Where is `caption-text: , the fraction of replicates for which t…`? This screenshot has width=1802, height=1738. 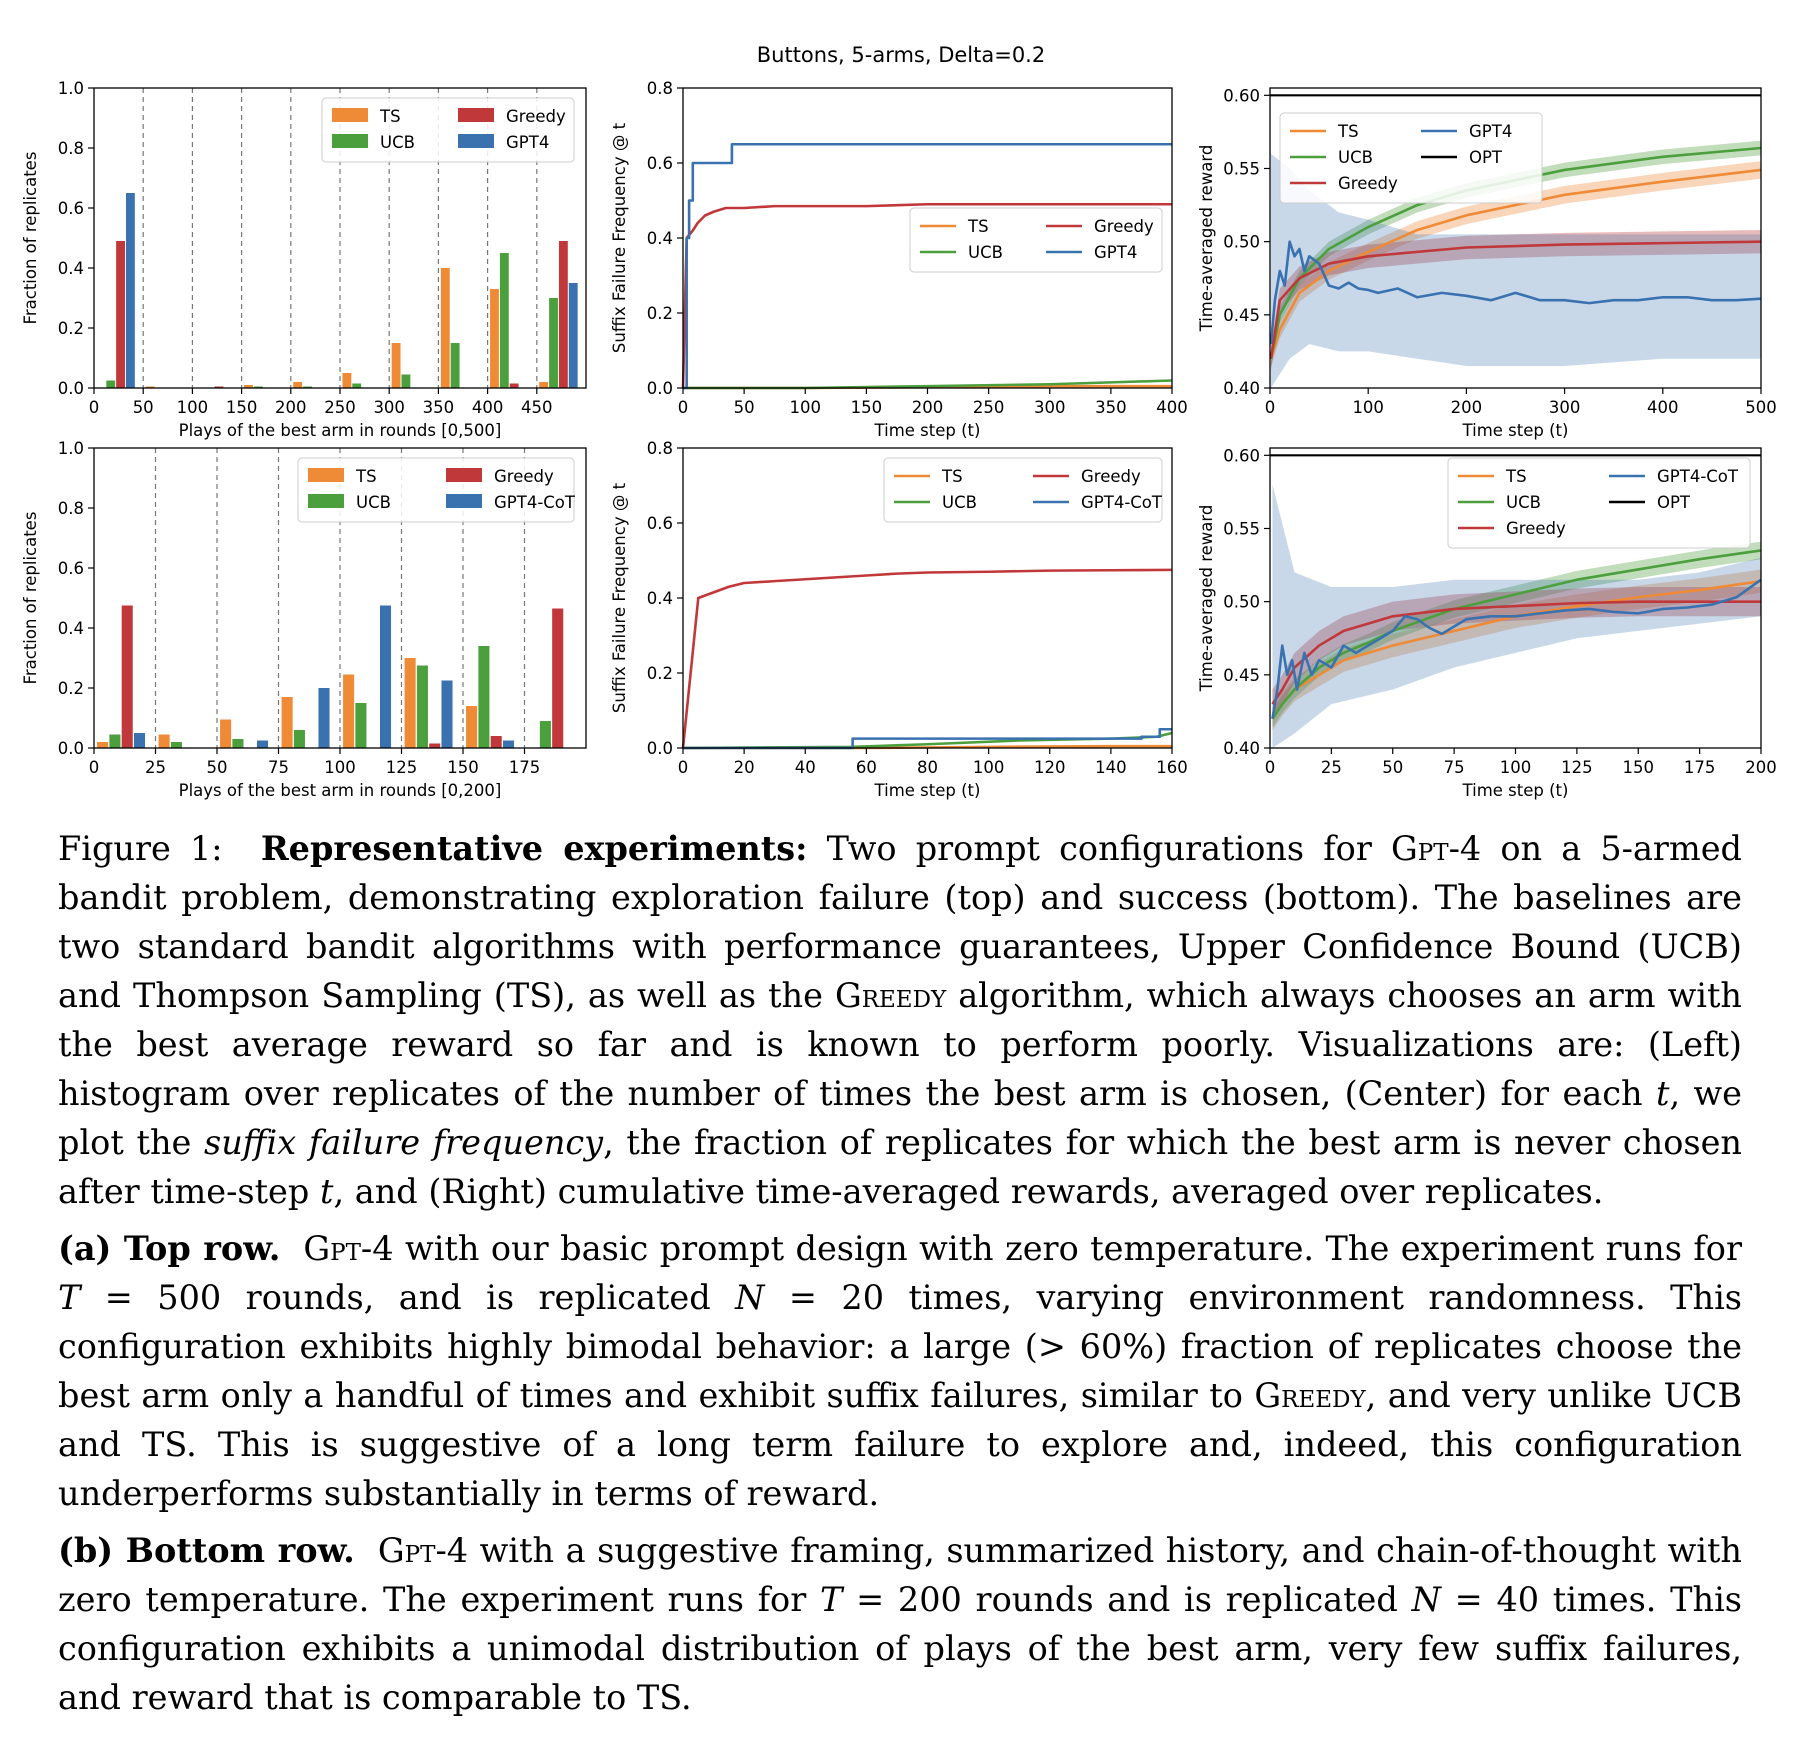
caption-text: , the fraction of replicates for which t… is located at coordinates (900, 1167).